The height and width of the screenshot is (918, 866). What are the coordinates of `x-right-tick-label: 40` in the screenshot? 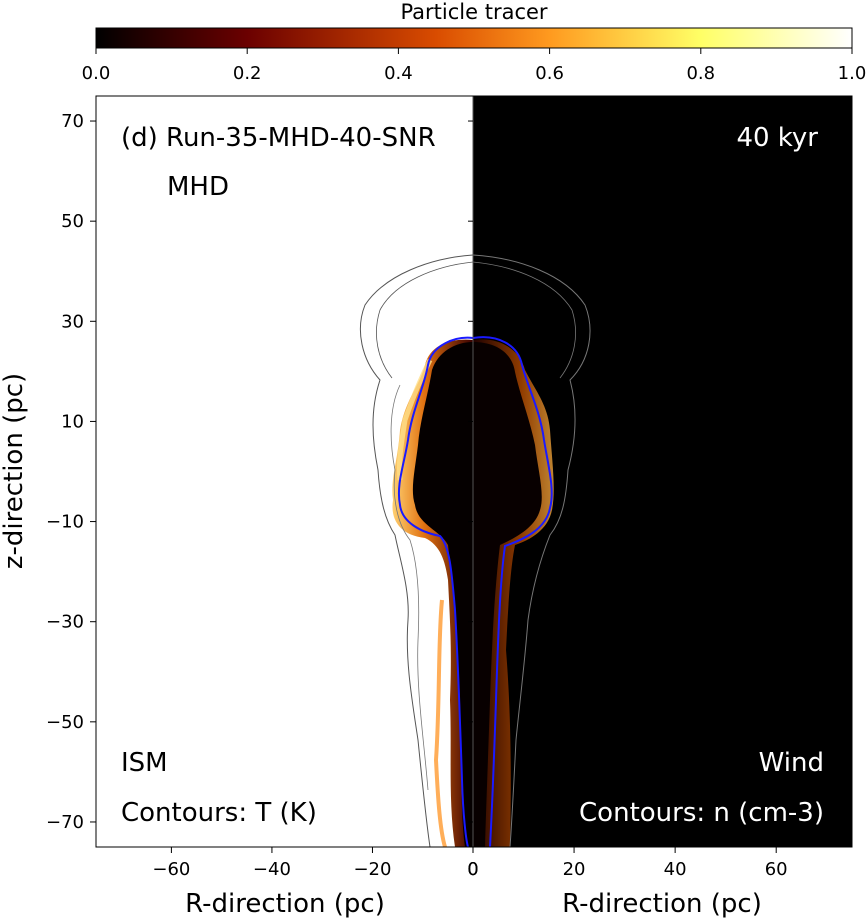 It's located at (675, 869).